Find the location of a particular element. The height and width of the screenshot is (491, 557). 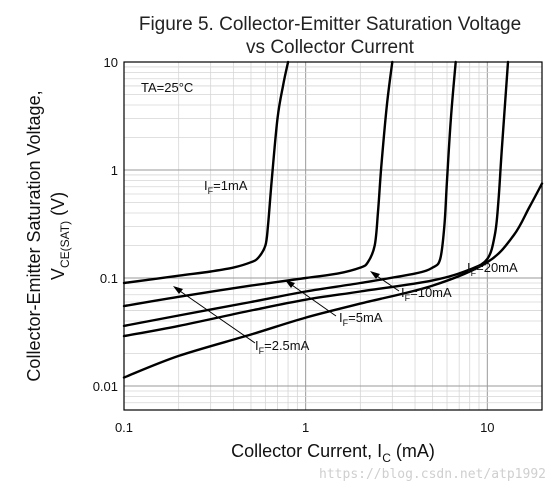

y-tick-label: 0.01 is located at coordinates (105, 386).